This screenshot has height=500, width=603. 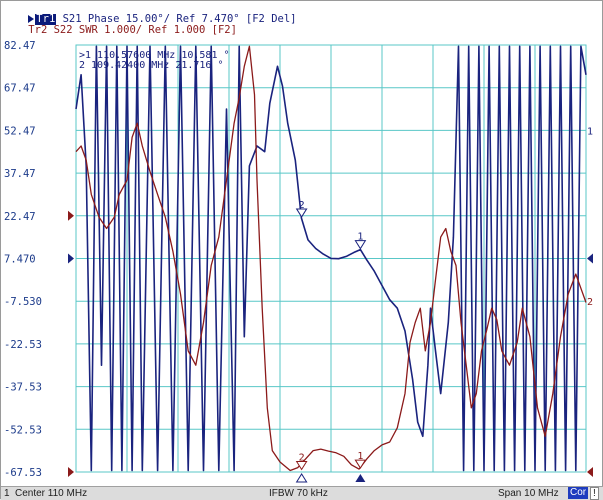 What do you see at coordinates (528, 493) in the screenshot?
I see `span-frequency: Span 10 MHz` at bounding box center [528, 493].